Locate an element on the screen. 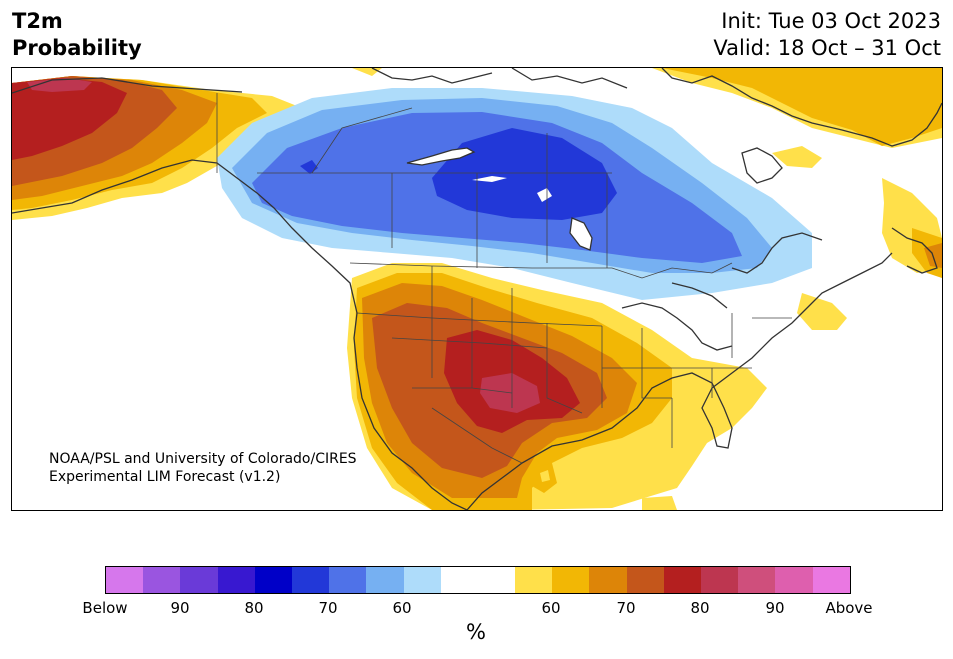 This screenshot has height=659, width=953. title-line-product: Probability is located at coordinates (77, 48).